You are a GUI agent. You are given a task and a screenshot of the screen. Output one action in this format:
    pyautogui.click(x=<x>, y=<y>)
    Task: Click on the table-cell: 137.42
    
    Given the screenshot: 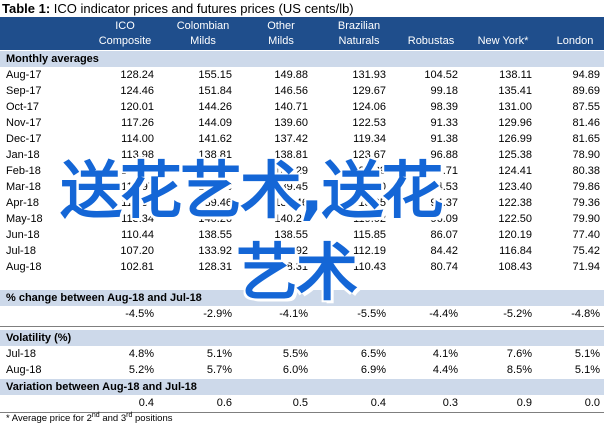 What is the action you would take?
    pyautogui.click(x=291, y=139)
    